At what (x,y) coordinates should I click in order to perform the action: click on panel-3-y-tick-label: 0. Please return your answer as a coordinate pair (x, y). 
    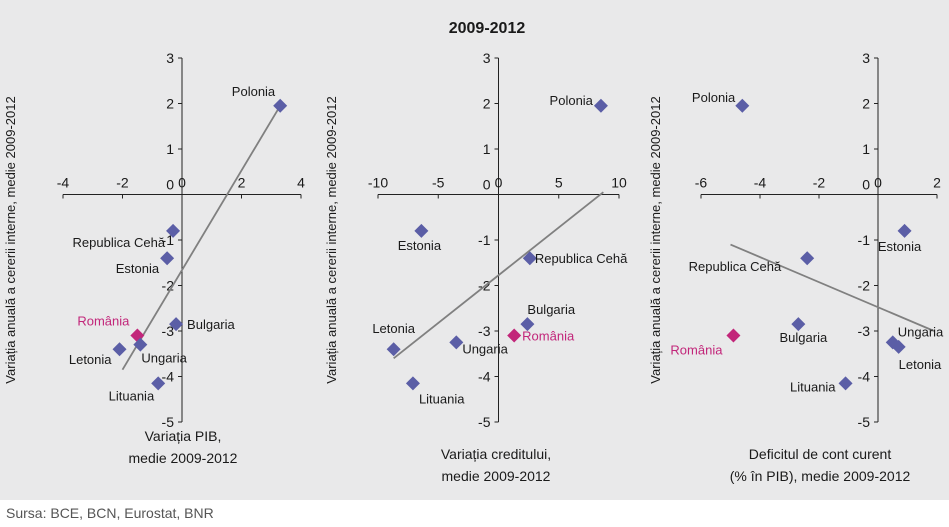
    Looking at the image, I should click on (866, 185).